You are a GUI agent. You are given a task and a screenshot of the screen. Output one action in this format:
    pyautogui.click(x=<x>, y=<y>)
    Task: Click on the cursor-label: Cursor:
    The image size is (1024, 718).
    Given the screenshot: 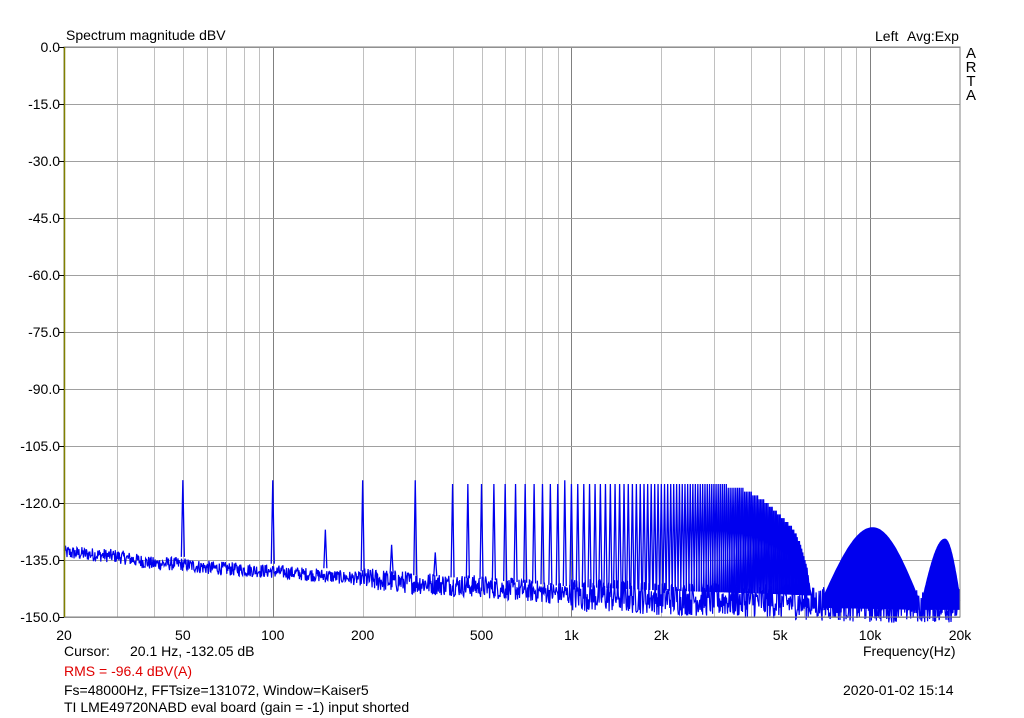 What is the action you would take?
    pyautogui.click(x=87, y=651)
    